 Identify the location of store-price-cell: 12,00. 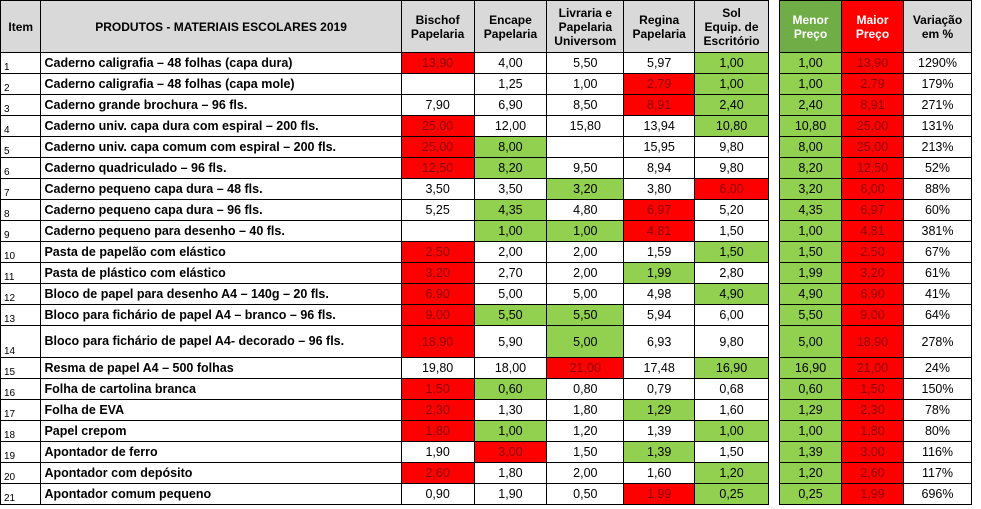
(510, 126).